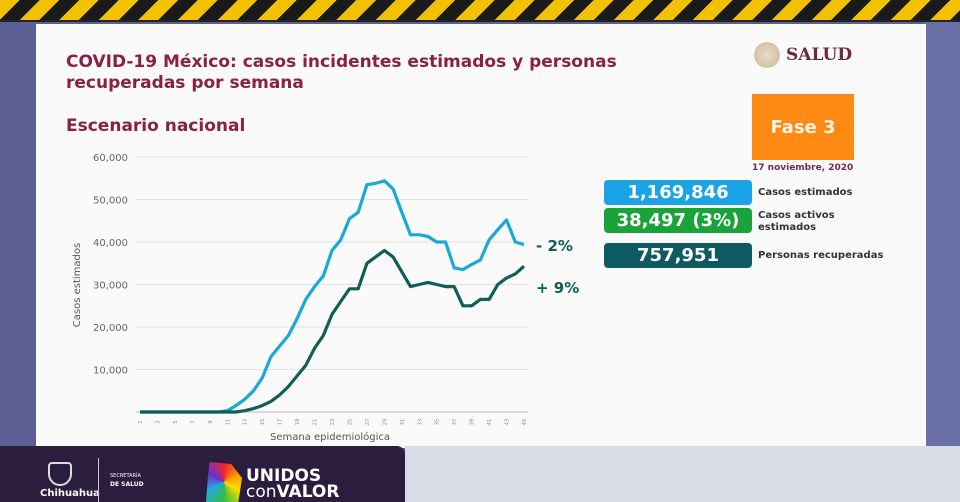 This screenshot has height=502, width=960. I want to click on x-tick-label: 45, so click(525, 422).